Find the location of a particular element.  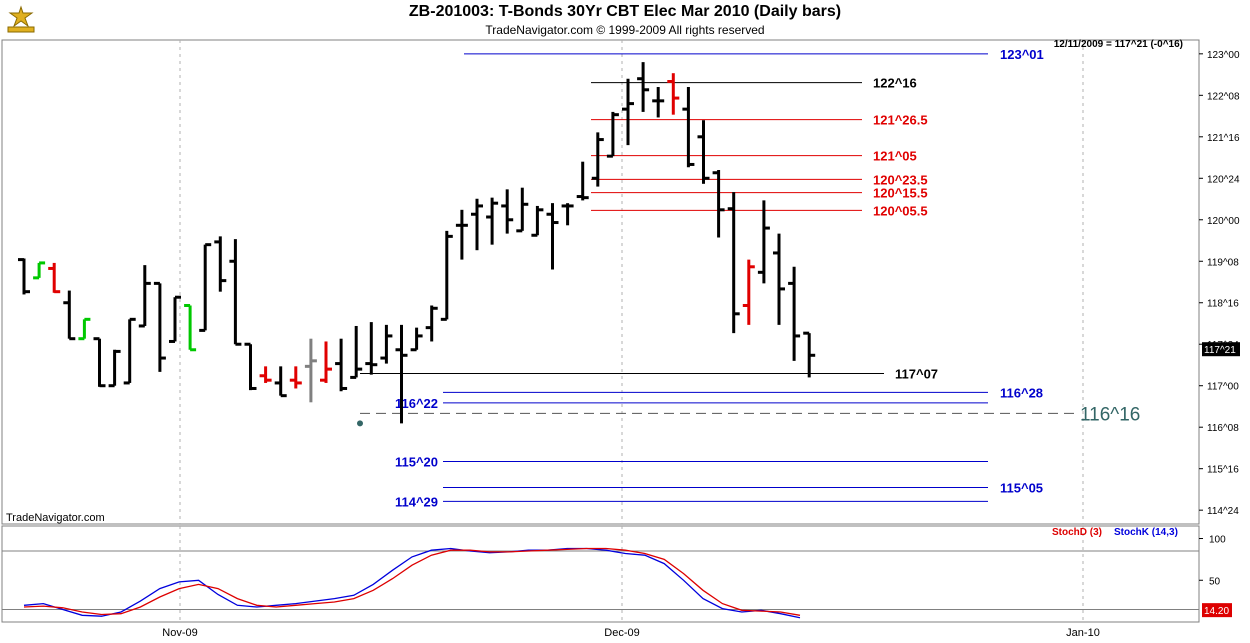

y-tick-label: 123^00 is located at coordinates (1223, 55).